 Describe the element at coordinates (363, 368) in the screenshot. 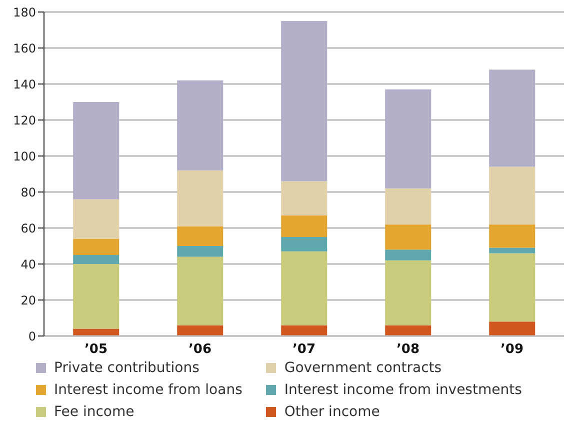

I see `legend-label: Government contracts` at that location.